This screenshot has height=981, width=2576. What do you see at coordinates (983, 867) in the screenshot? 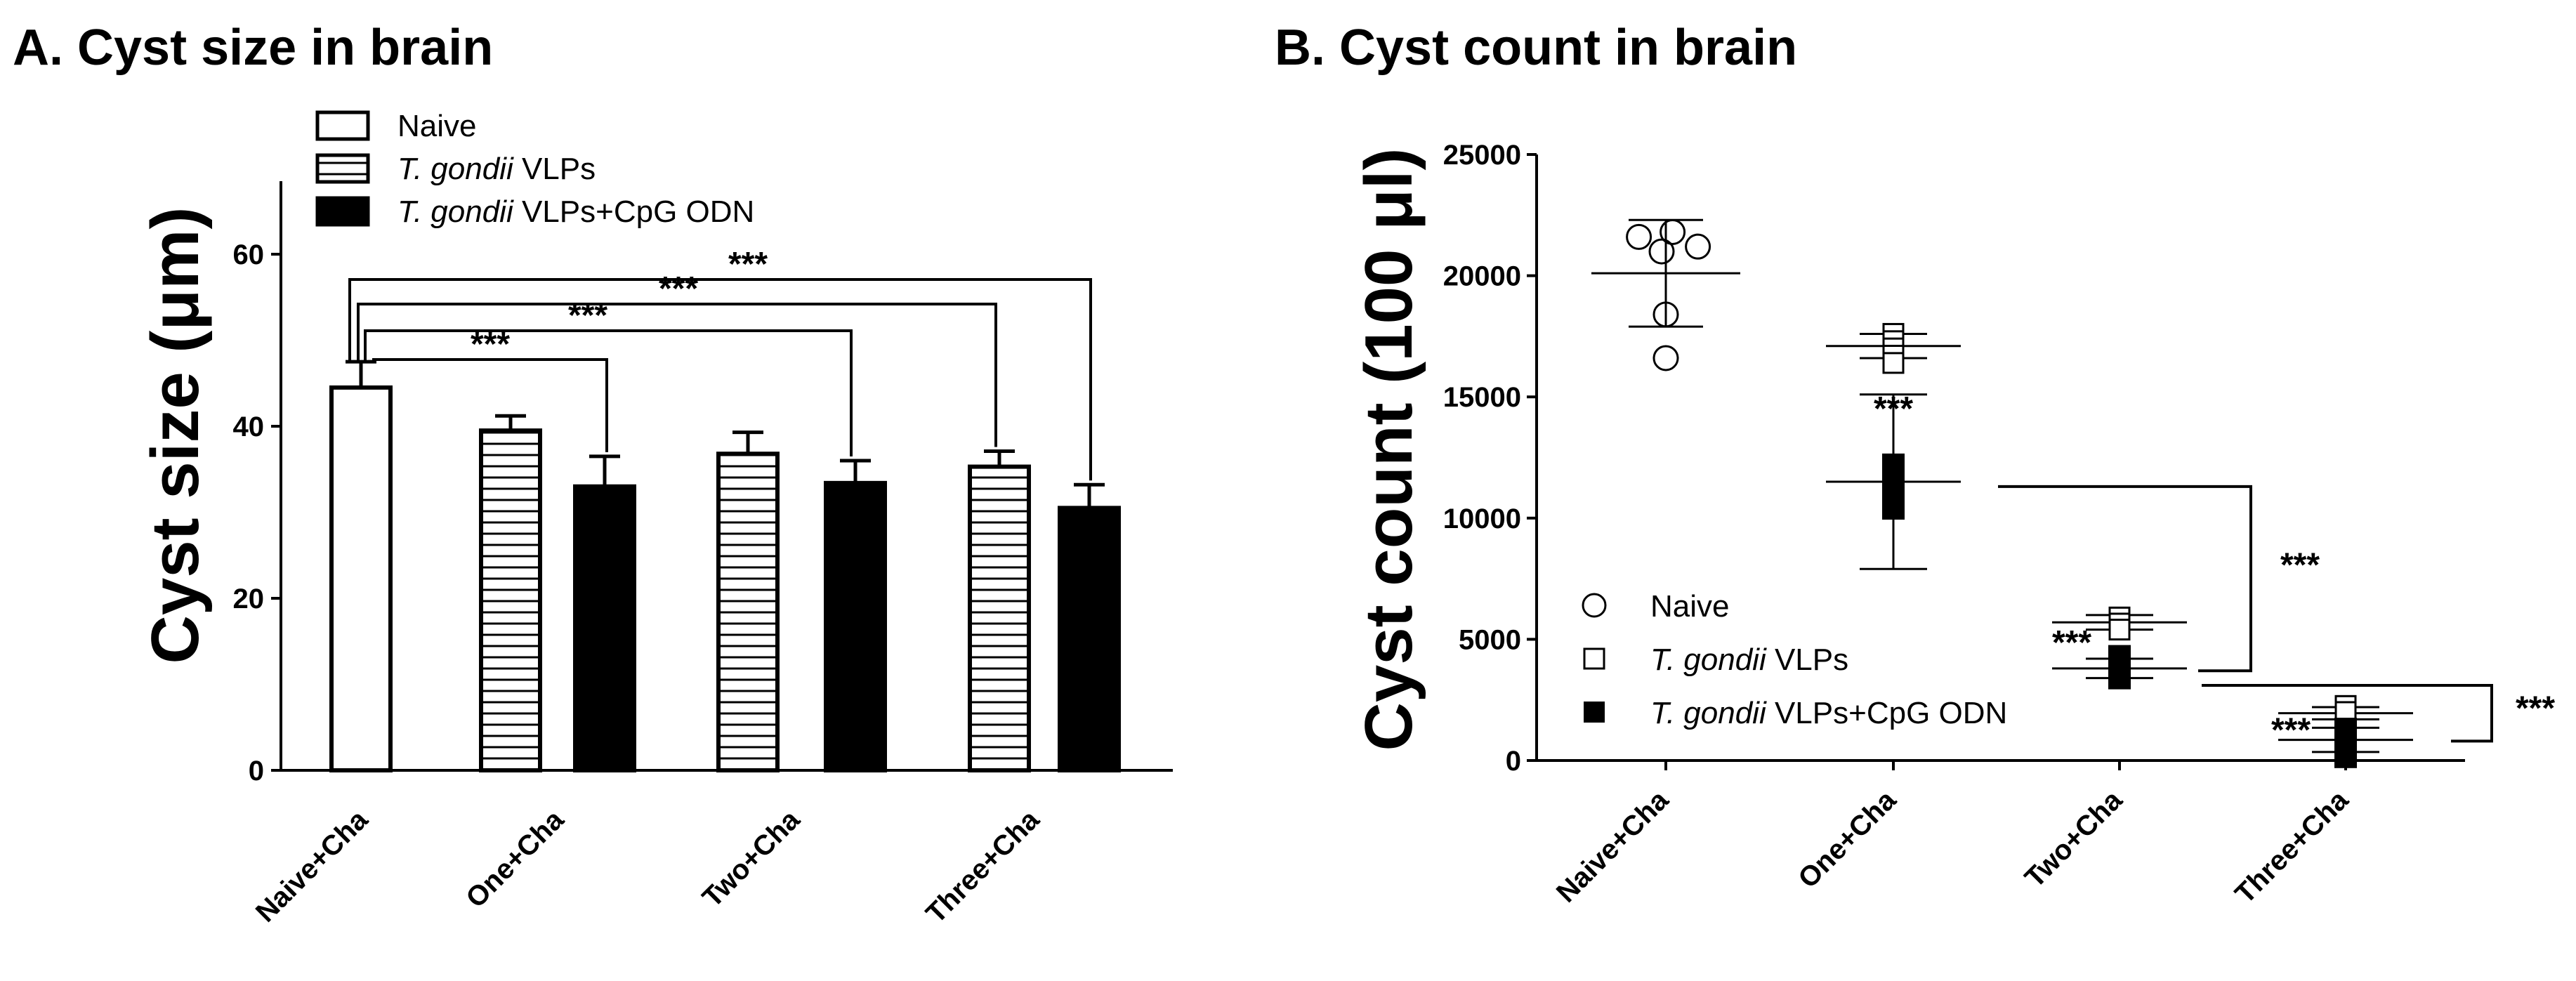
I see `panel-a-category-label: Three+Cha` at bounding box center [983, 867].